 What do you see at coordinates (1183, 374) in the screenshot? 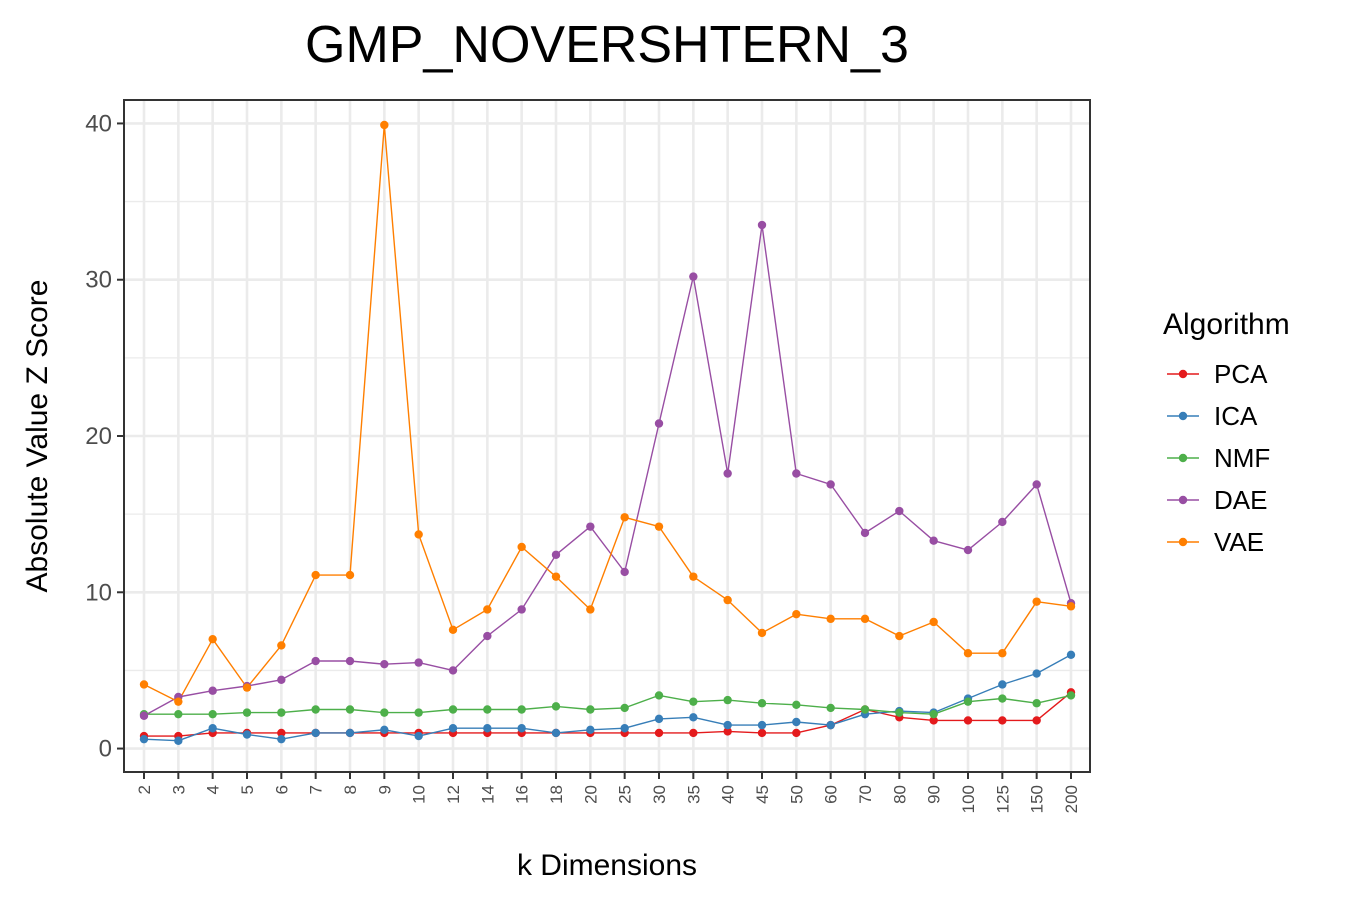
I see `legend-key-pca` at bounding box center [1183, 374].